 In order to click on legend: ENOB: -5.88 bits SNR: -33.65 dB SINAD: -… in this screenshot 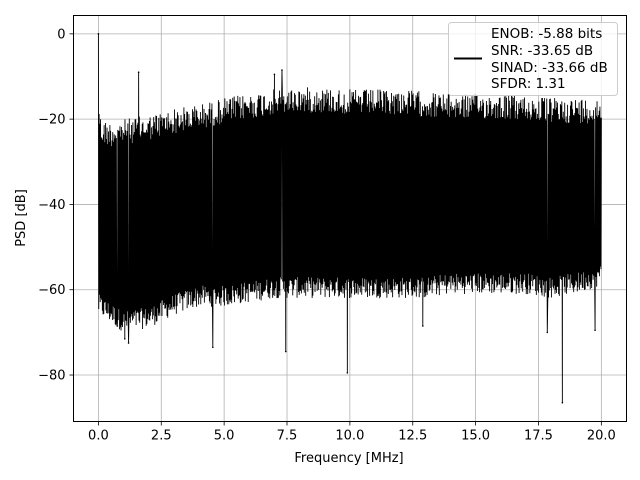, I will do `click(533, 59)`.